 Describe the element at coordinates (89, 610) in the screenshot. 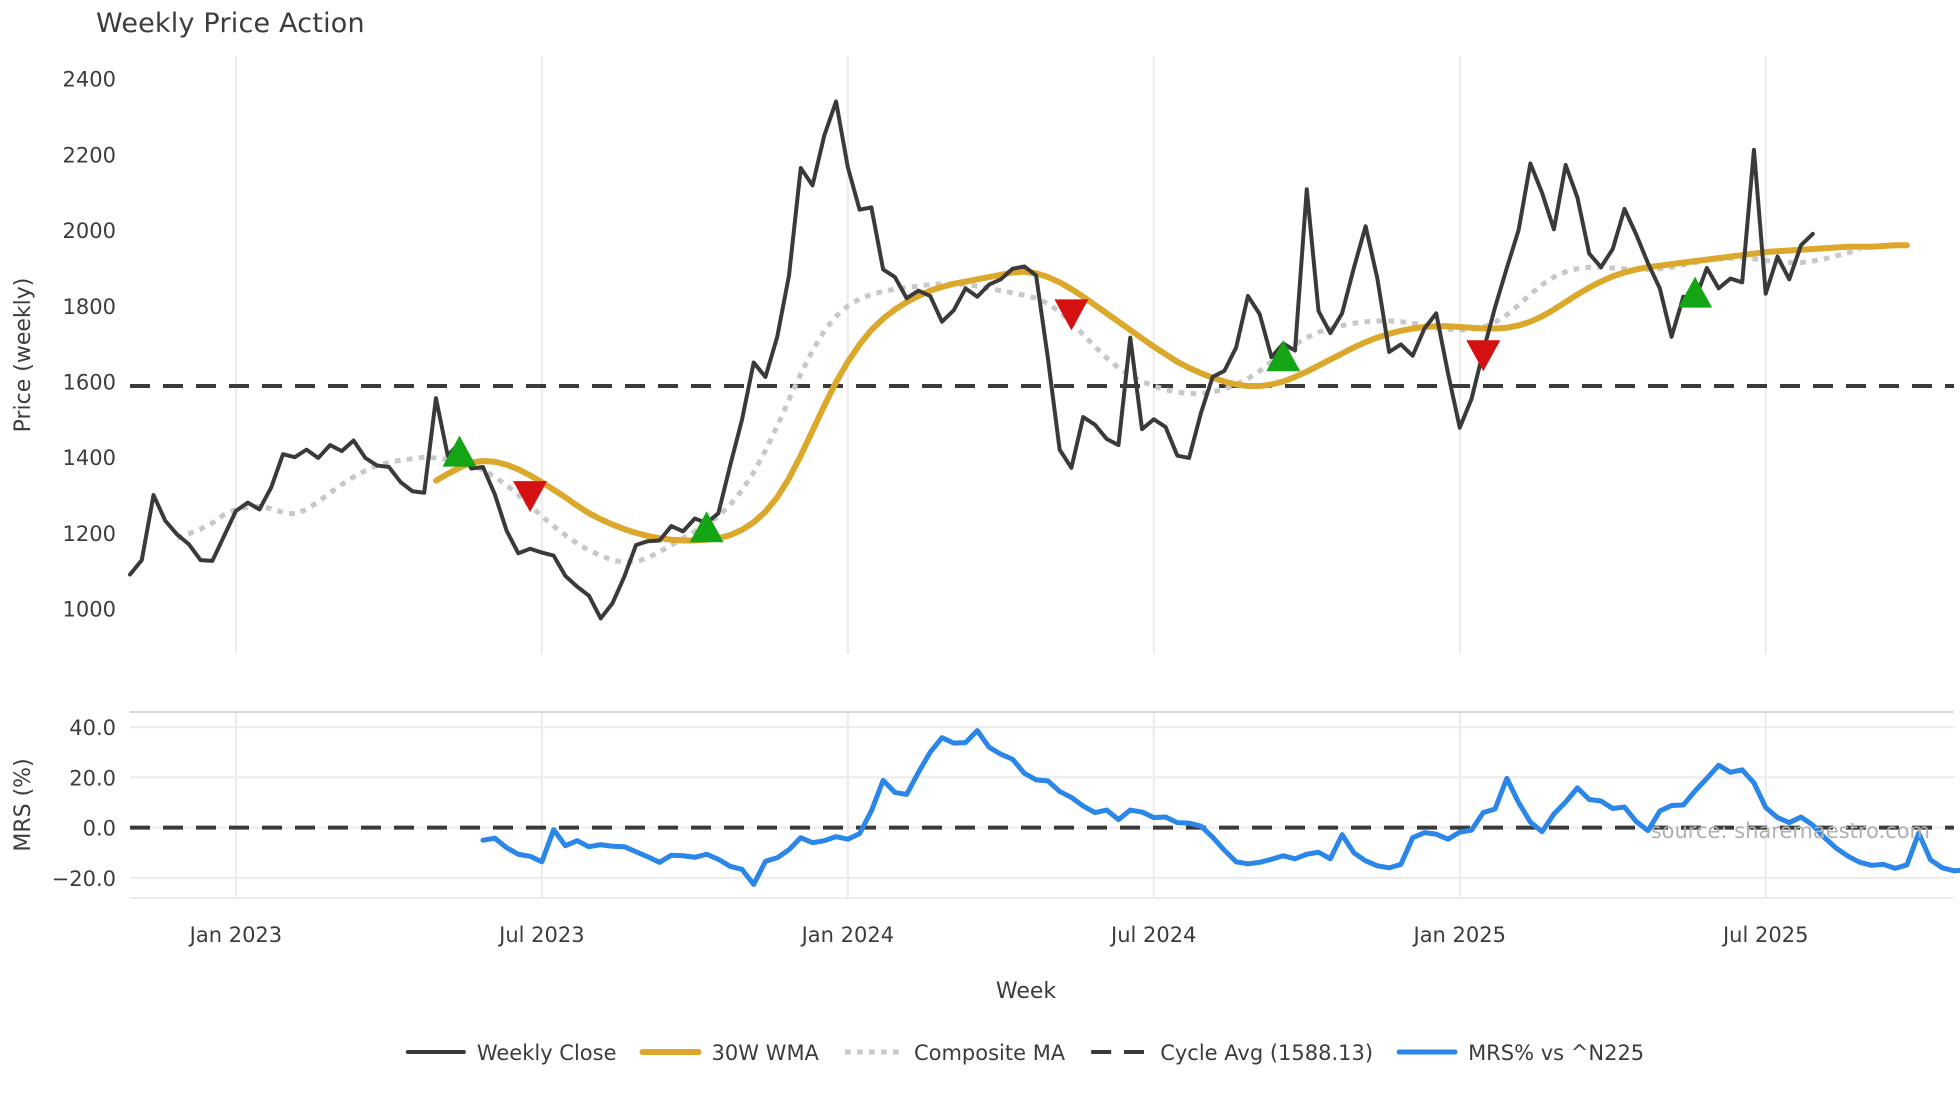

I see `y-tick-price-0: 1000` at that location.